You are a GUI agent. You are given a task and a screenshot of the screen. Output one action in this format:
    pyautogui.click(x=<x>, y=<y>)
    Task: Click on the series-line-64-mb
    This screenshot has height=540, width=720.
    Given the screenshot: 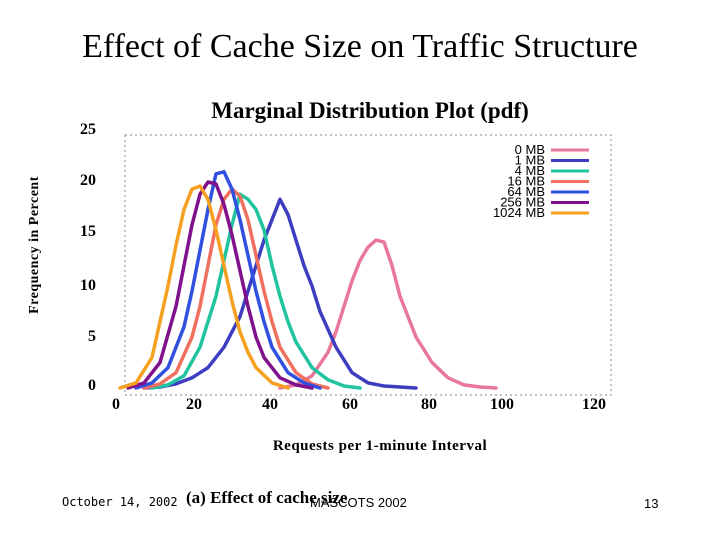 What is the action you would take?
    pyautogui.click(x=228, y=280)
    